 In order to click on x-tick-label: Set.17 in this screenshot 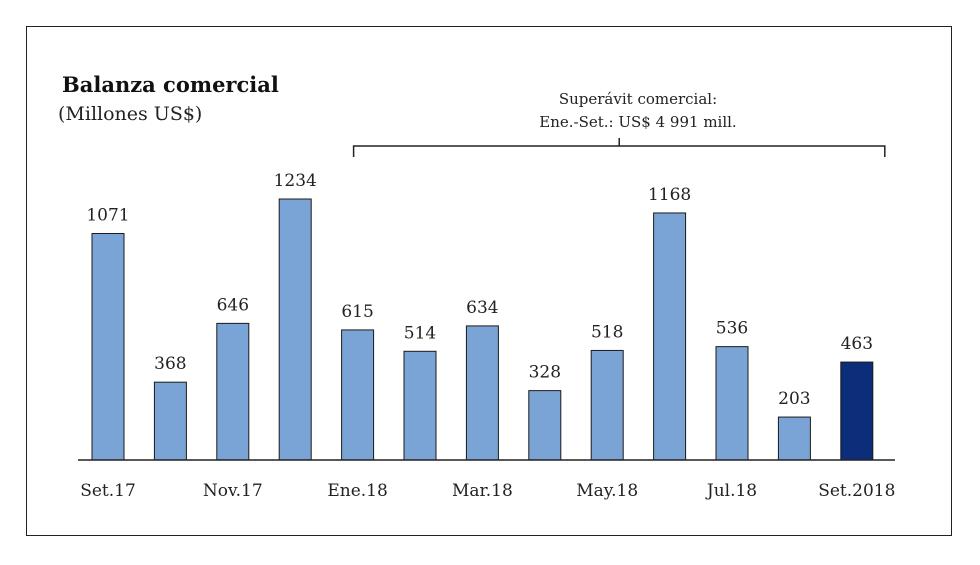, I will do `click(108, 491)`.